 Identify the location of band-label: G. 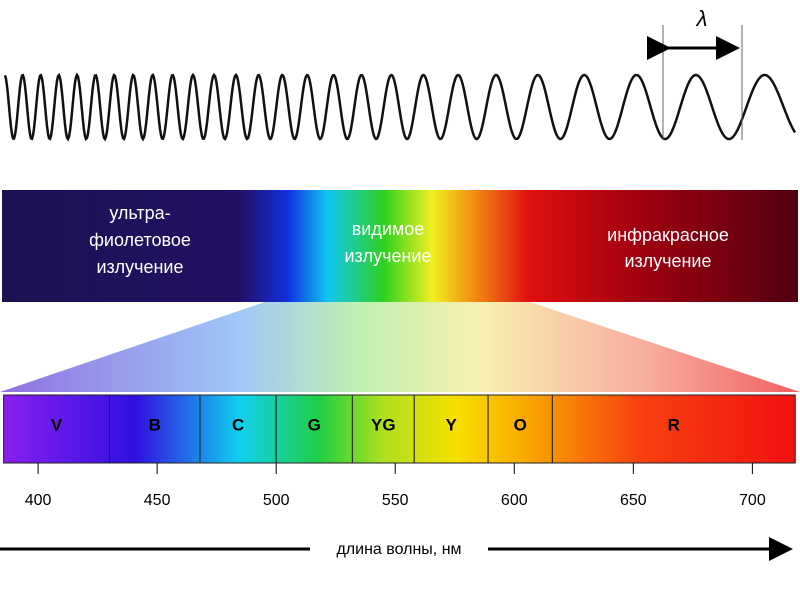
(314, 424).